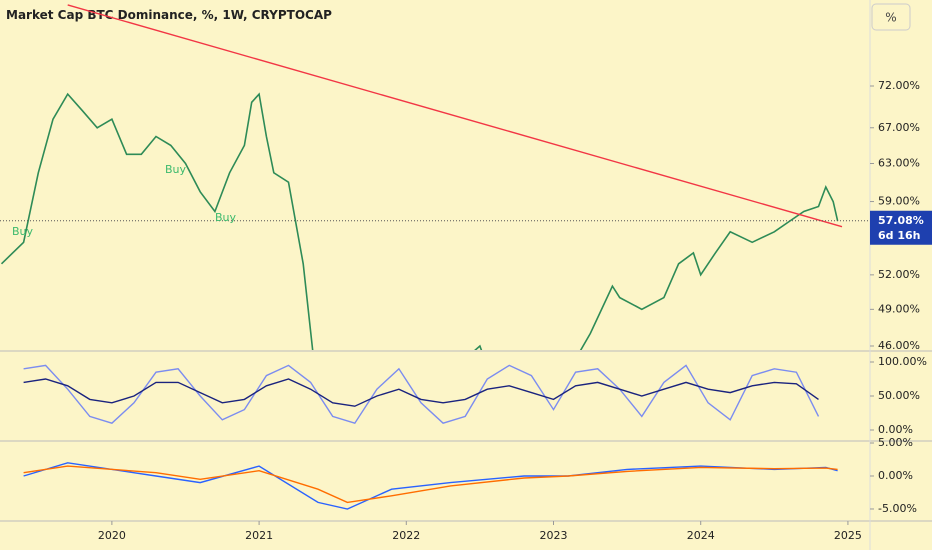  What do you see at coordinates (899, 85) in the screenshot?
I see `y-tick-label: 72.00%` at bounding box center [899, 85].